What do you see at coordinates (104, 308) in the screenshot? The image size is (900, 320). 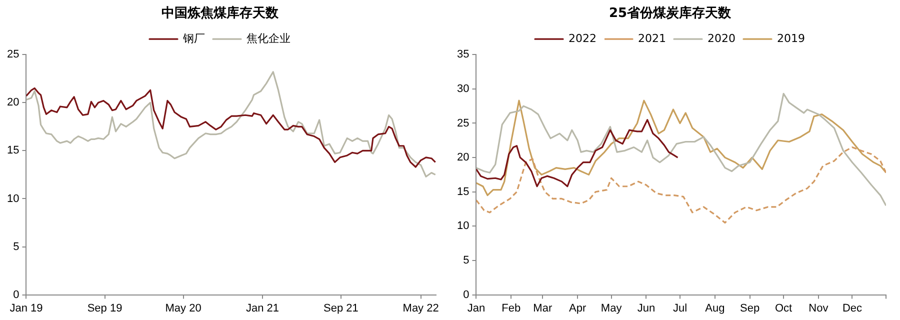 I see `x-tick-label: Sep 19` at bounding box center [104, 308].